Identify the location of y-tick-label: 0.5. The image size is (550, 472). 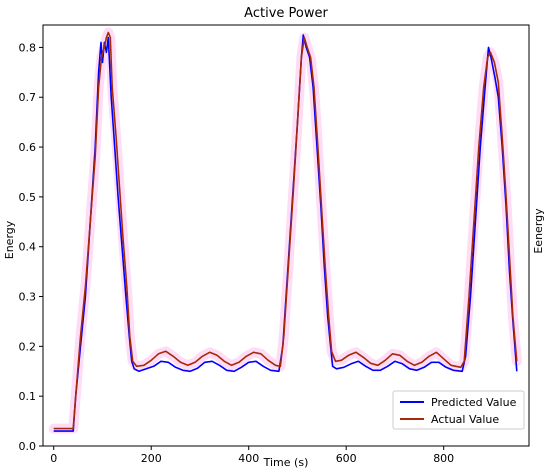
(28, 197).